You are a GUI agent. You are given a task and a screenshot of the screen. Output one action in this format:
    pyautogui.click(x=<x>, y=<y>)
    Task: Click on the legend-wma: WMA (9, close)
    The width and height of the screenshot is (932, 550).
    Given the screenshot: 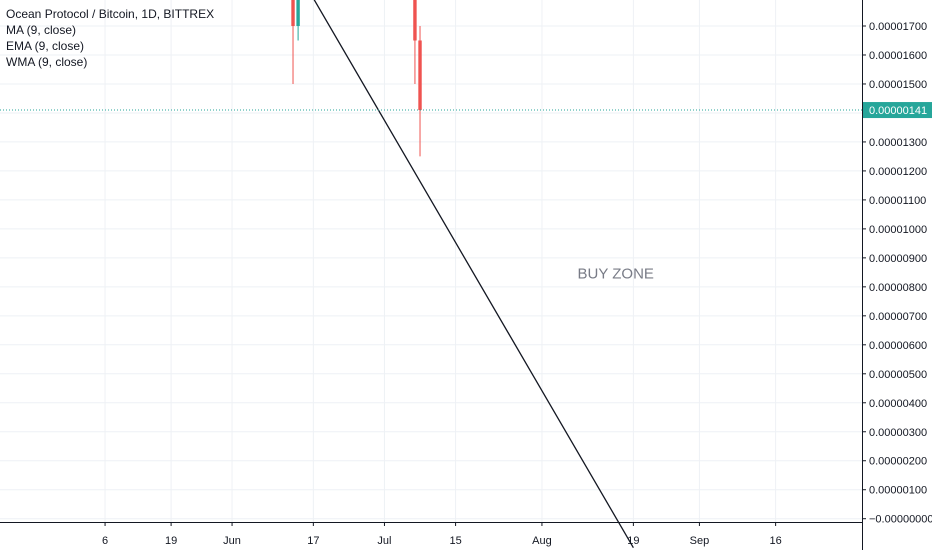 What is the action you would take?
    pyautogui.click(x=47, y=62)
    